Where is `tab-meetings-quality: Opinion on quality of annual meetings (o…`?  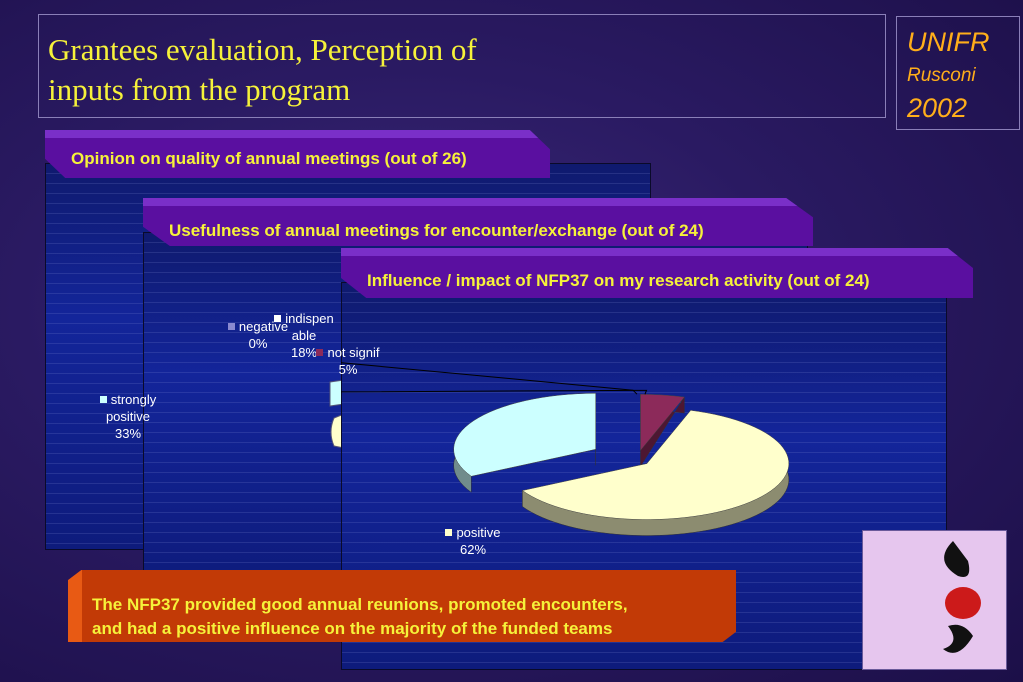 tab-meetings-quality: Opinion on quality of annual meetings (o… is located at coordinates (297, 154).